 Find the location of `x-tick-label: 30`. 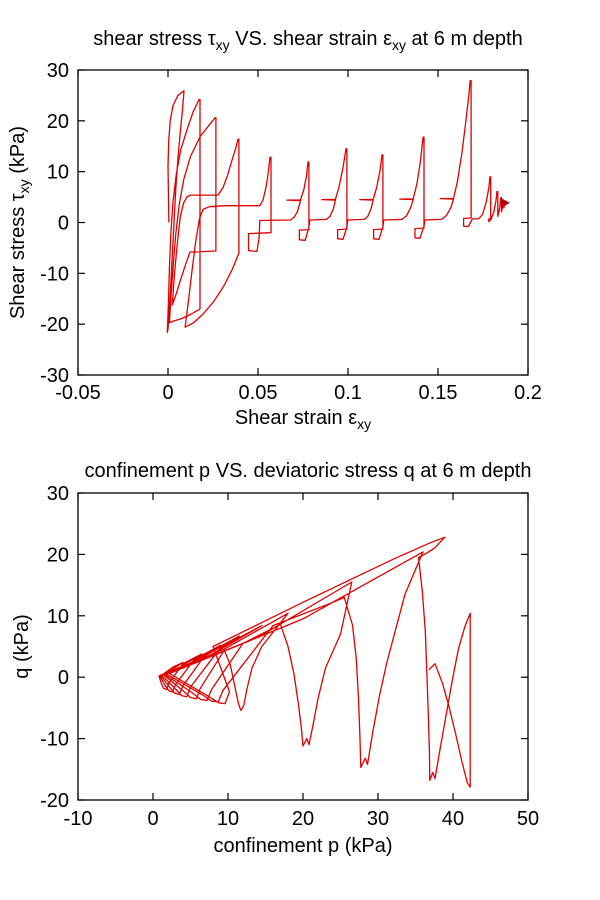

x-tick-label: 30 is located at coordinates (378, 819).